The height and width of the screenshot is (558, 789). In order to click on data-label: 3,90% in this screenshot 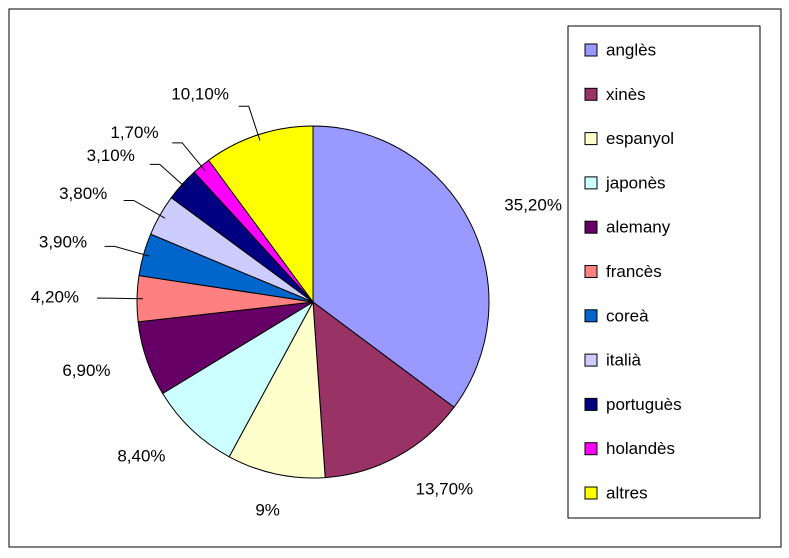, I will do `click(63, 242)`.